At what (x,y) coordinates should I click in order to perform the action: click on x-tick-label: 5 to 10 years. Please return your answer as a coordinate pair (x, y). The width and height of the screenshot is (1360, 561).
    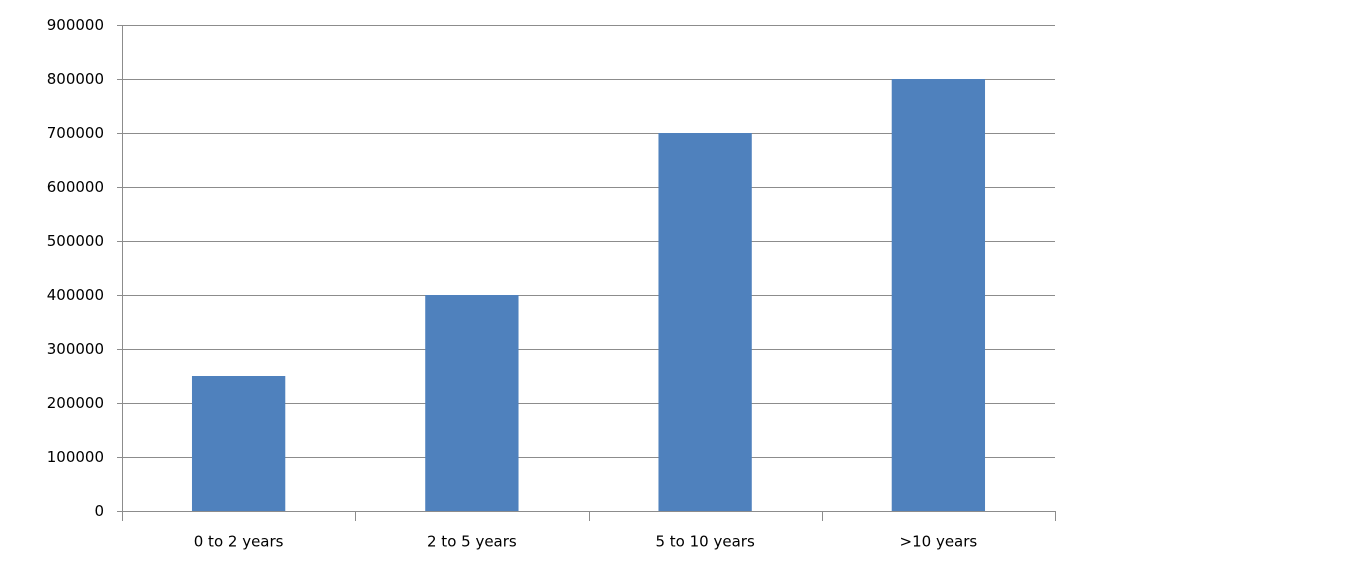
    Looking at the image, I should click on (704, 542).